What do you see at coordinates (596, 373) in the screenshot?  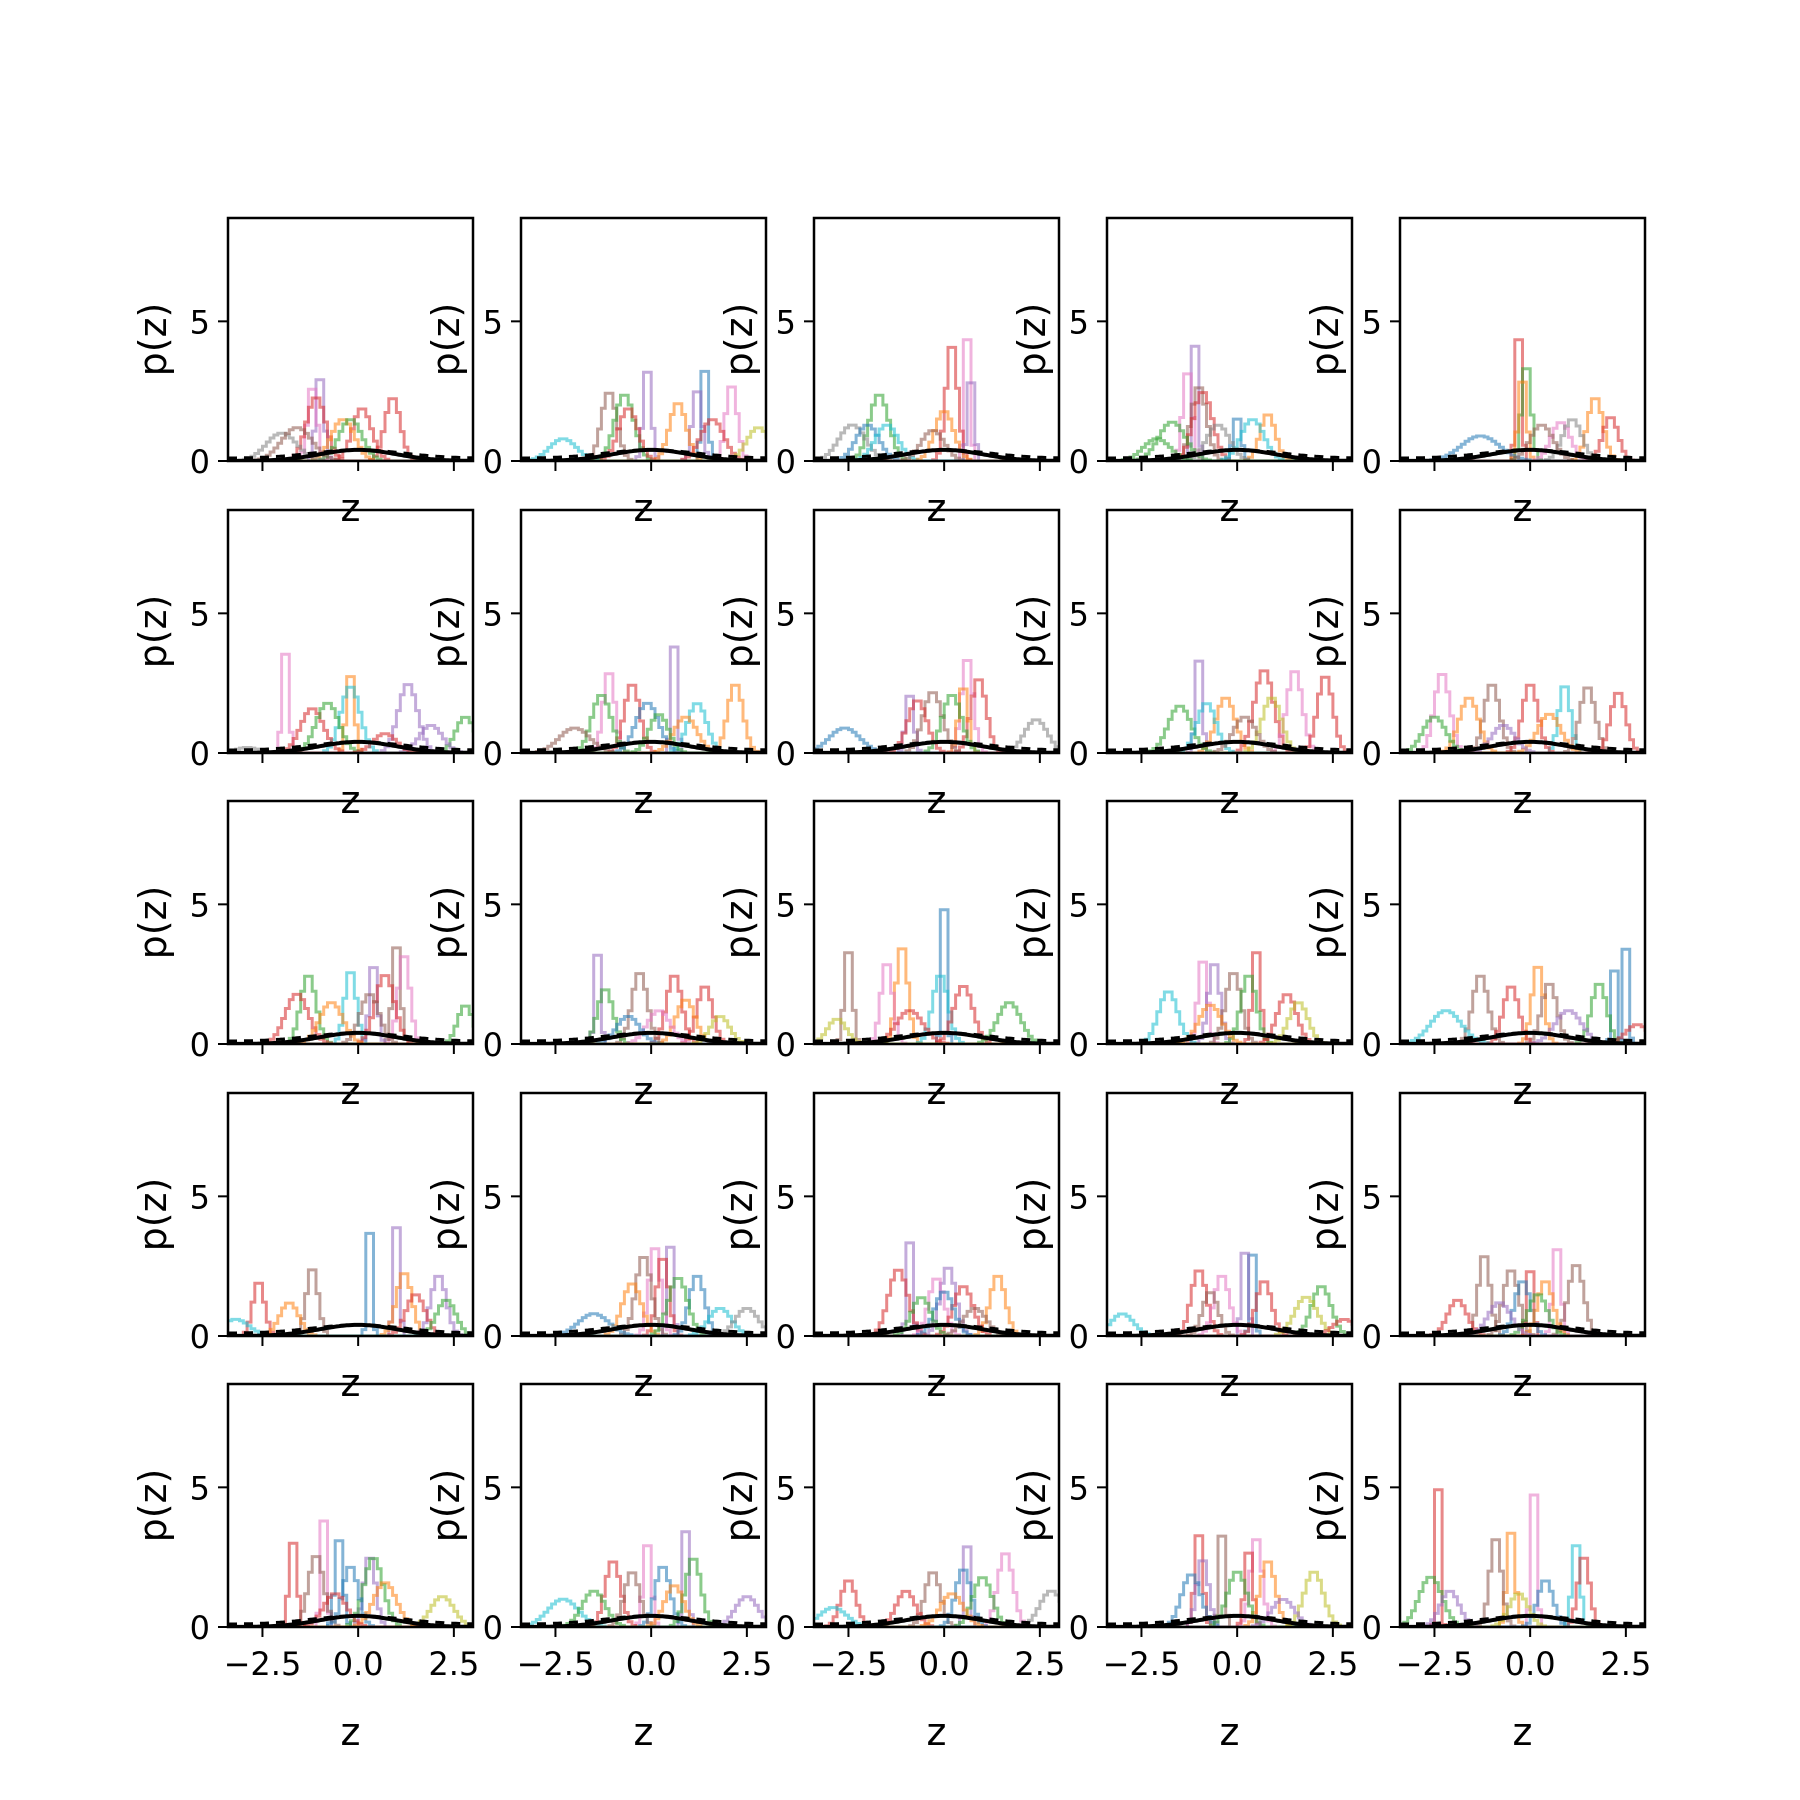 I see `subplot-1-2: 0 5 z p(z)` at bounding box center [596, 373].